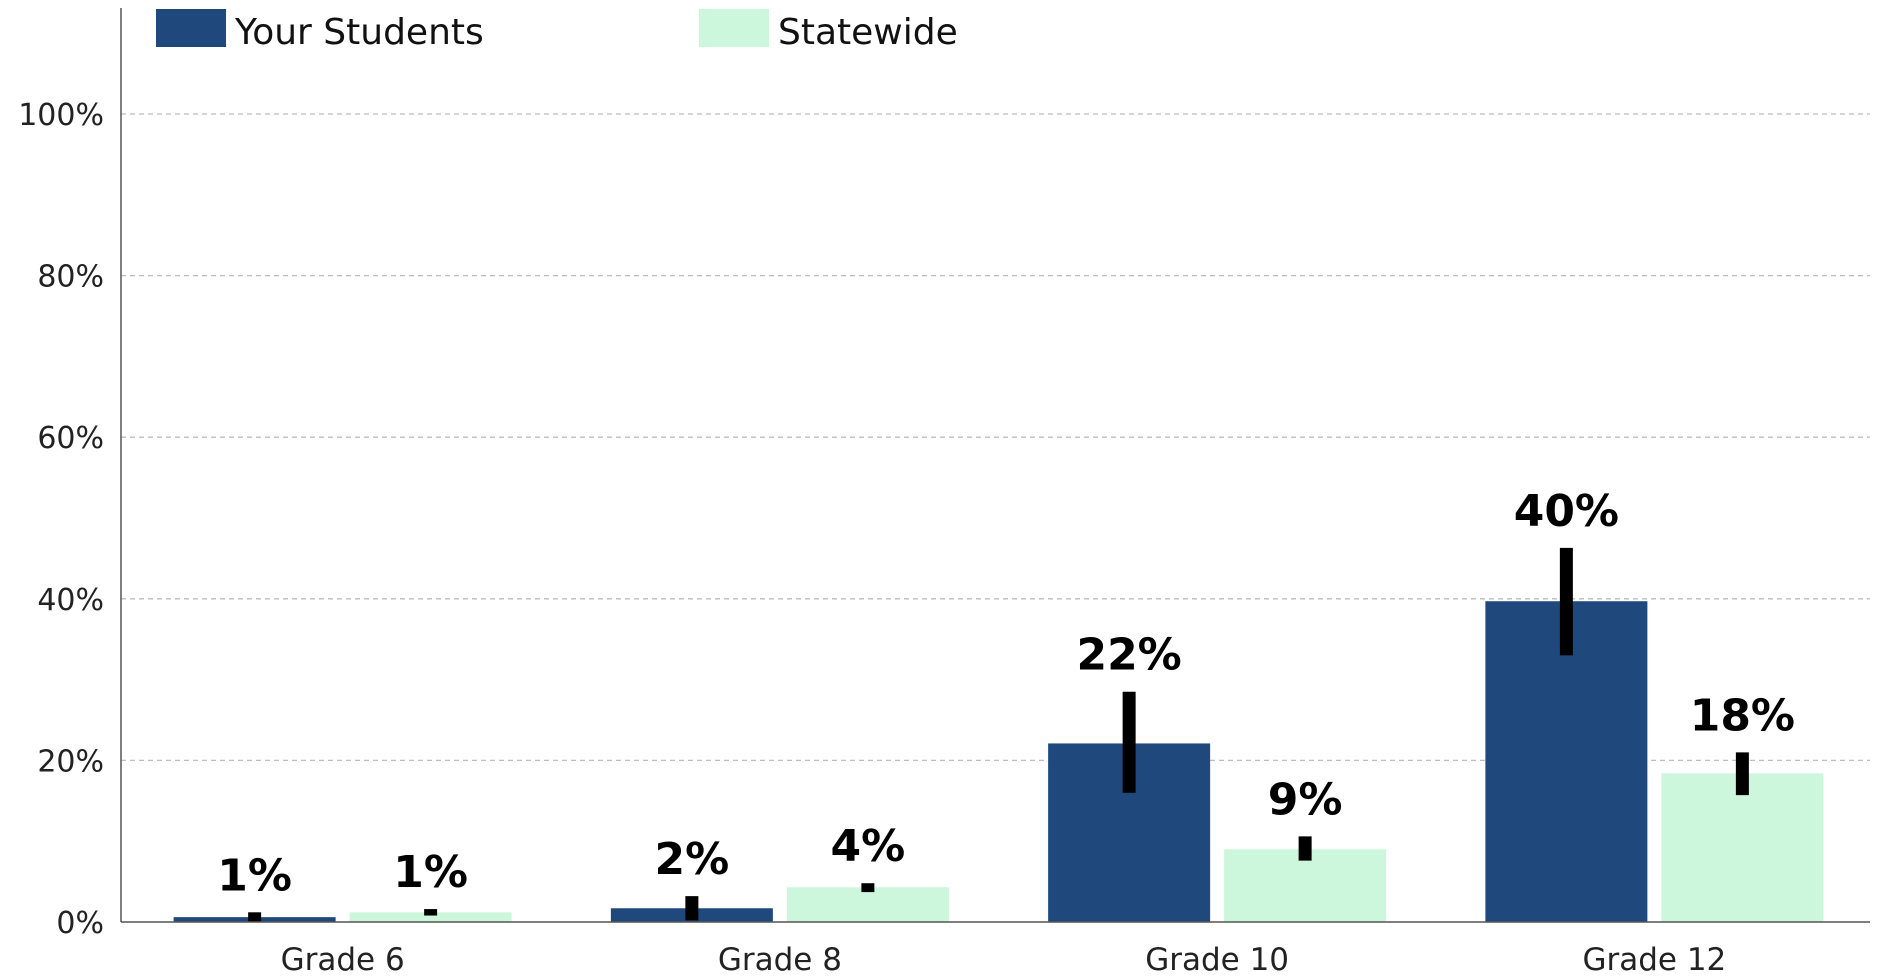 The width and height of the screenshot is (1881, 978). I want to click on x-category-label: Grade 6, so click(343, 960).